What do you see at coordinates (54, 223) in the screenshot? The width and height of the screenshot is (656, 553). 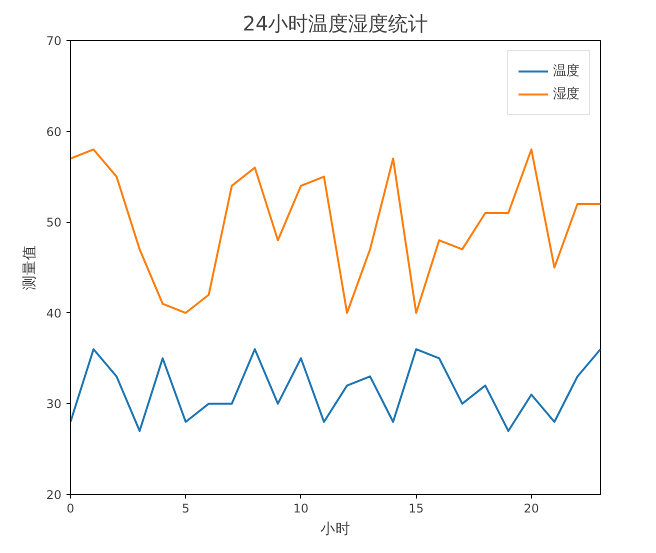 I see `y-tick-label: 50` at bounding box center [54, 223].